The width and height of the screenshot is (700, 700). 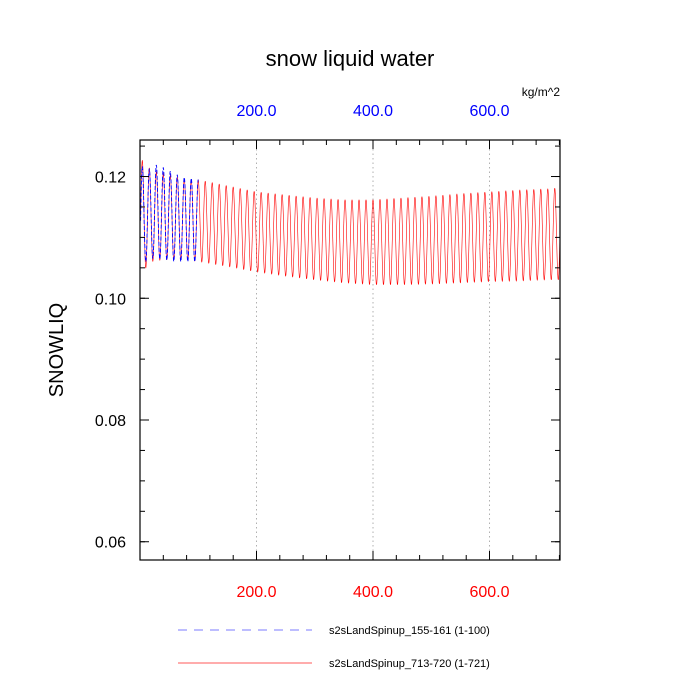 I want to click on y-tick-label: 0.10, so click(x=110, y=299).